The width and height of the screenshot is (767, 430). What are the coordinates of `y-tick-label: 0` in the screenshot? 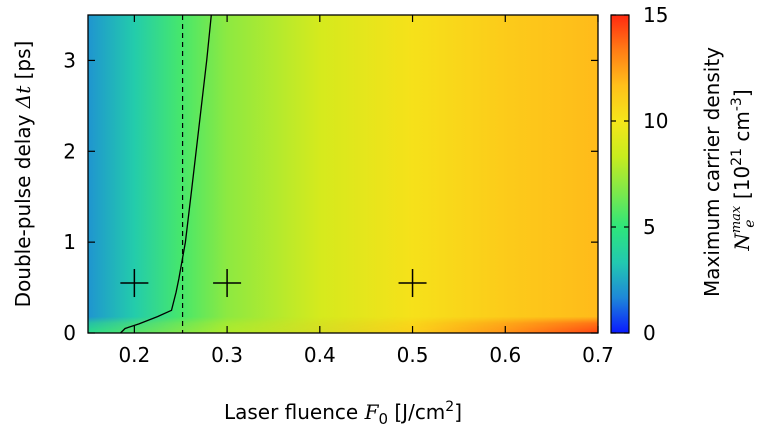 It's located at (69, 333).